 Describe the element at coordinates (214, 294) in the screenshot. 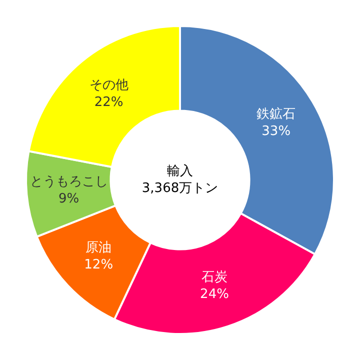

I see `data-label: 24%` at that location.